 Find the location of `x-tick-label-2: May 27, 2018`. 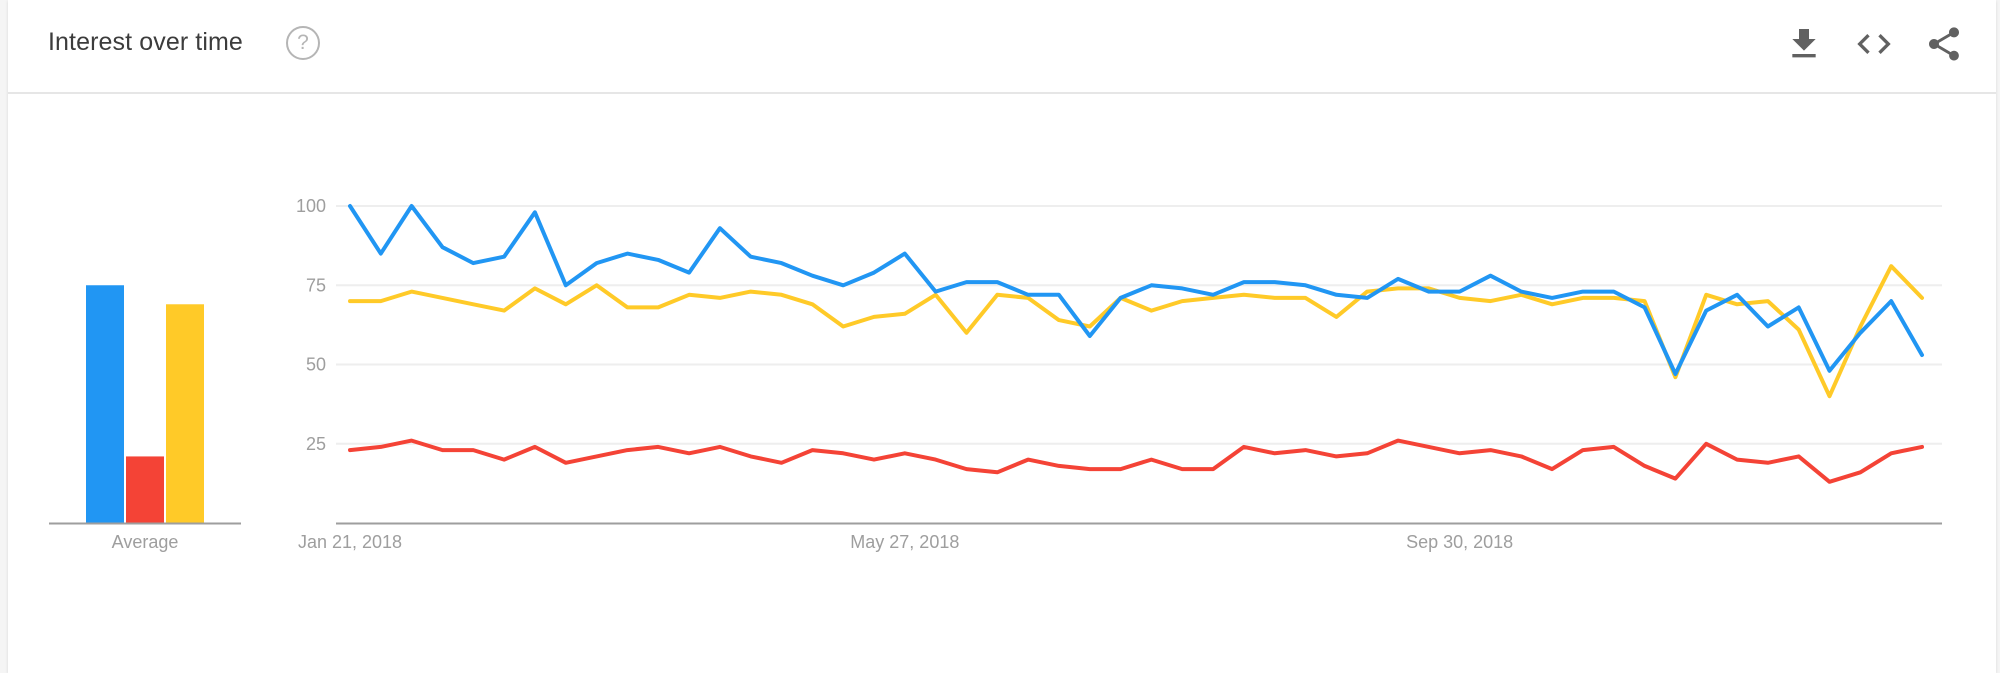

x-tick-label-2: May 27, 2018 is located at coordinates (904, 542).